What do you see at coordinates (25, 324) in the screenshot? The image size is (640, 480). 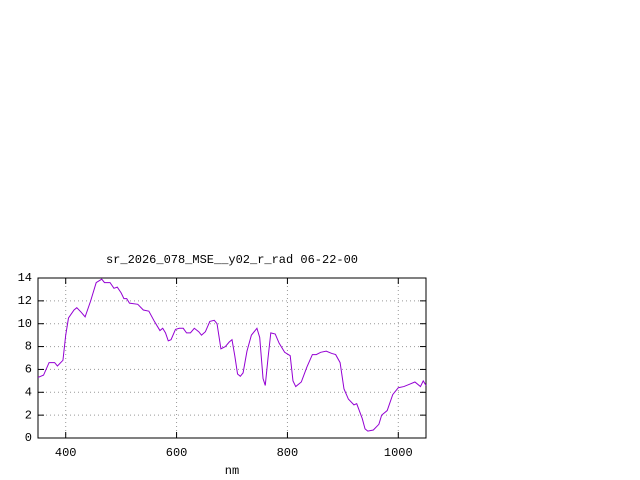 I see `y-tick-label: 10` at bounding box center [25, 324].